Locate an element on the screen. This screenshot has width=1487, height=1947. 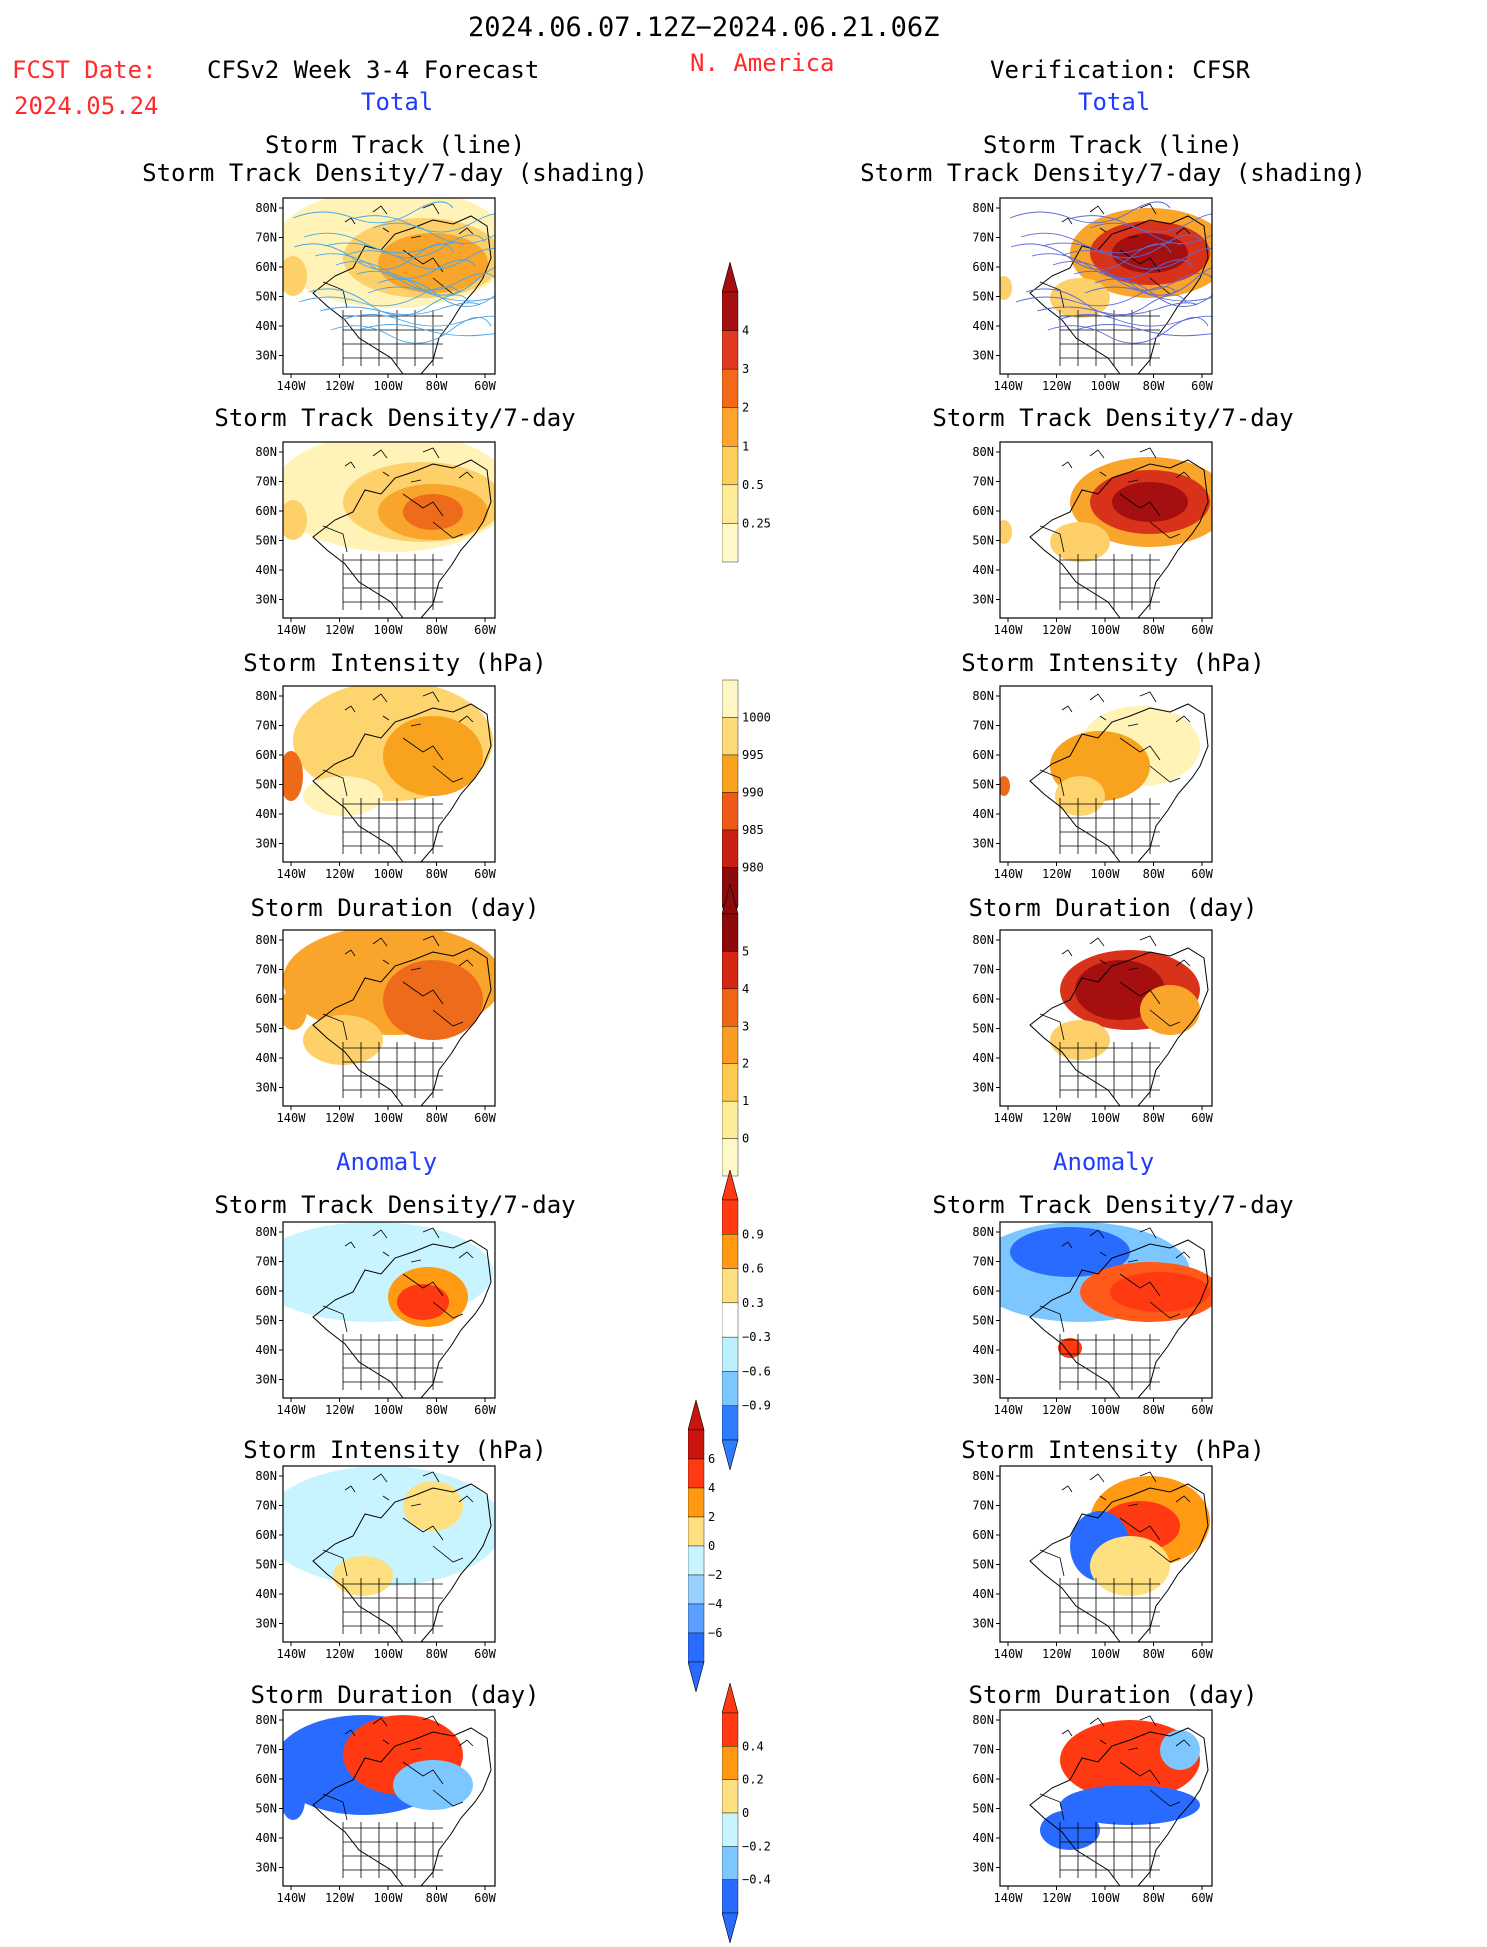
colorbar-duration-total-label: 3 is located at coordinates (745, 1026).